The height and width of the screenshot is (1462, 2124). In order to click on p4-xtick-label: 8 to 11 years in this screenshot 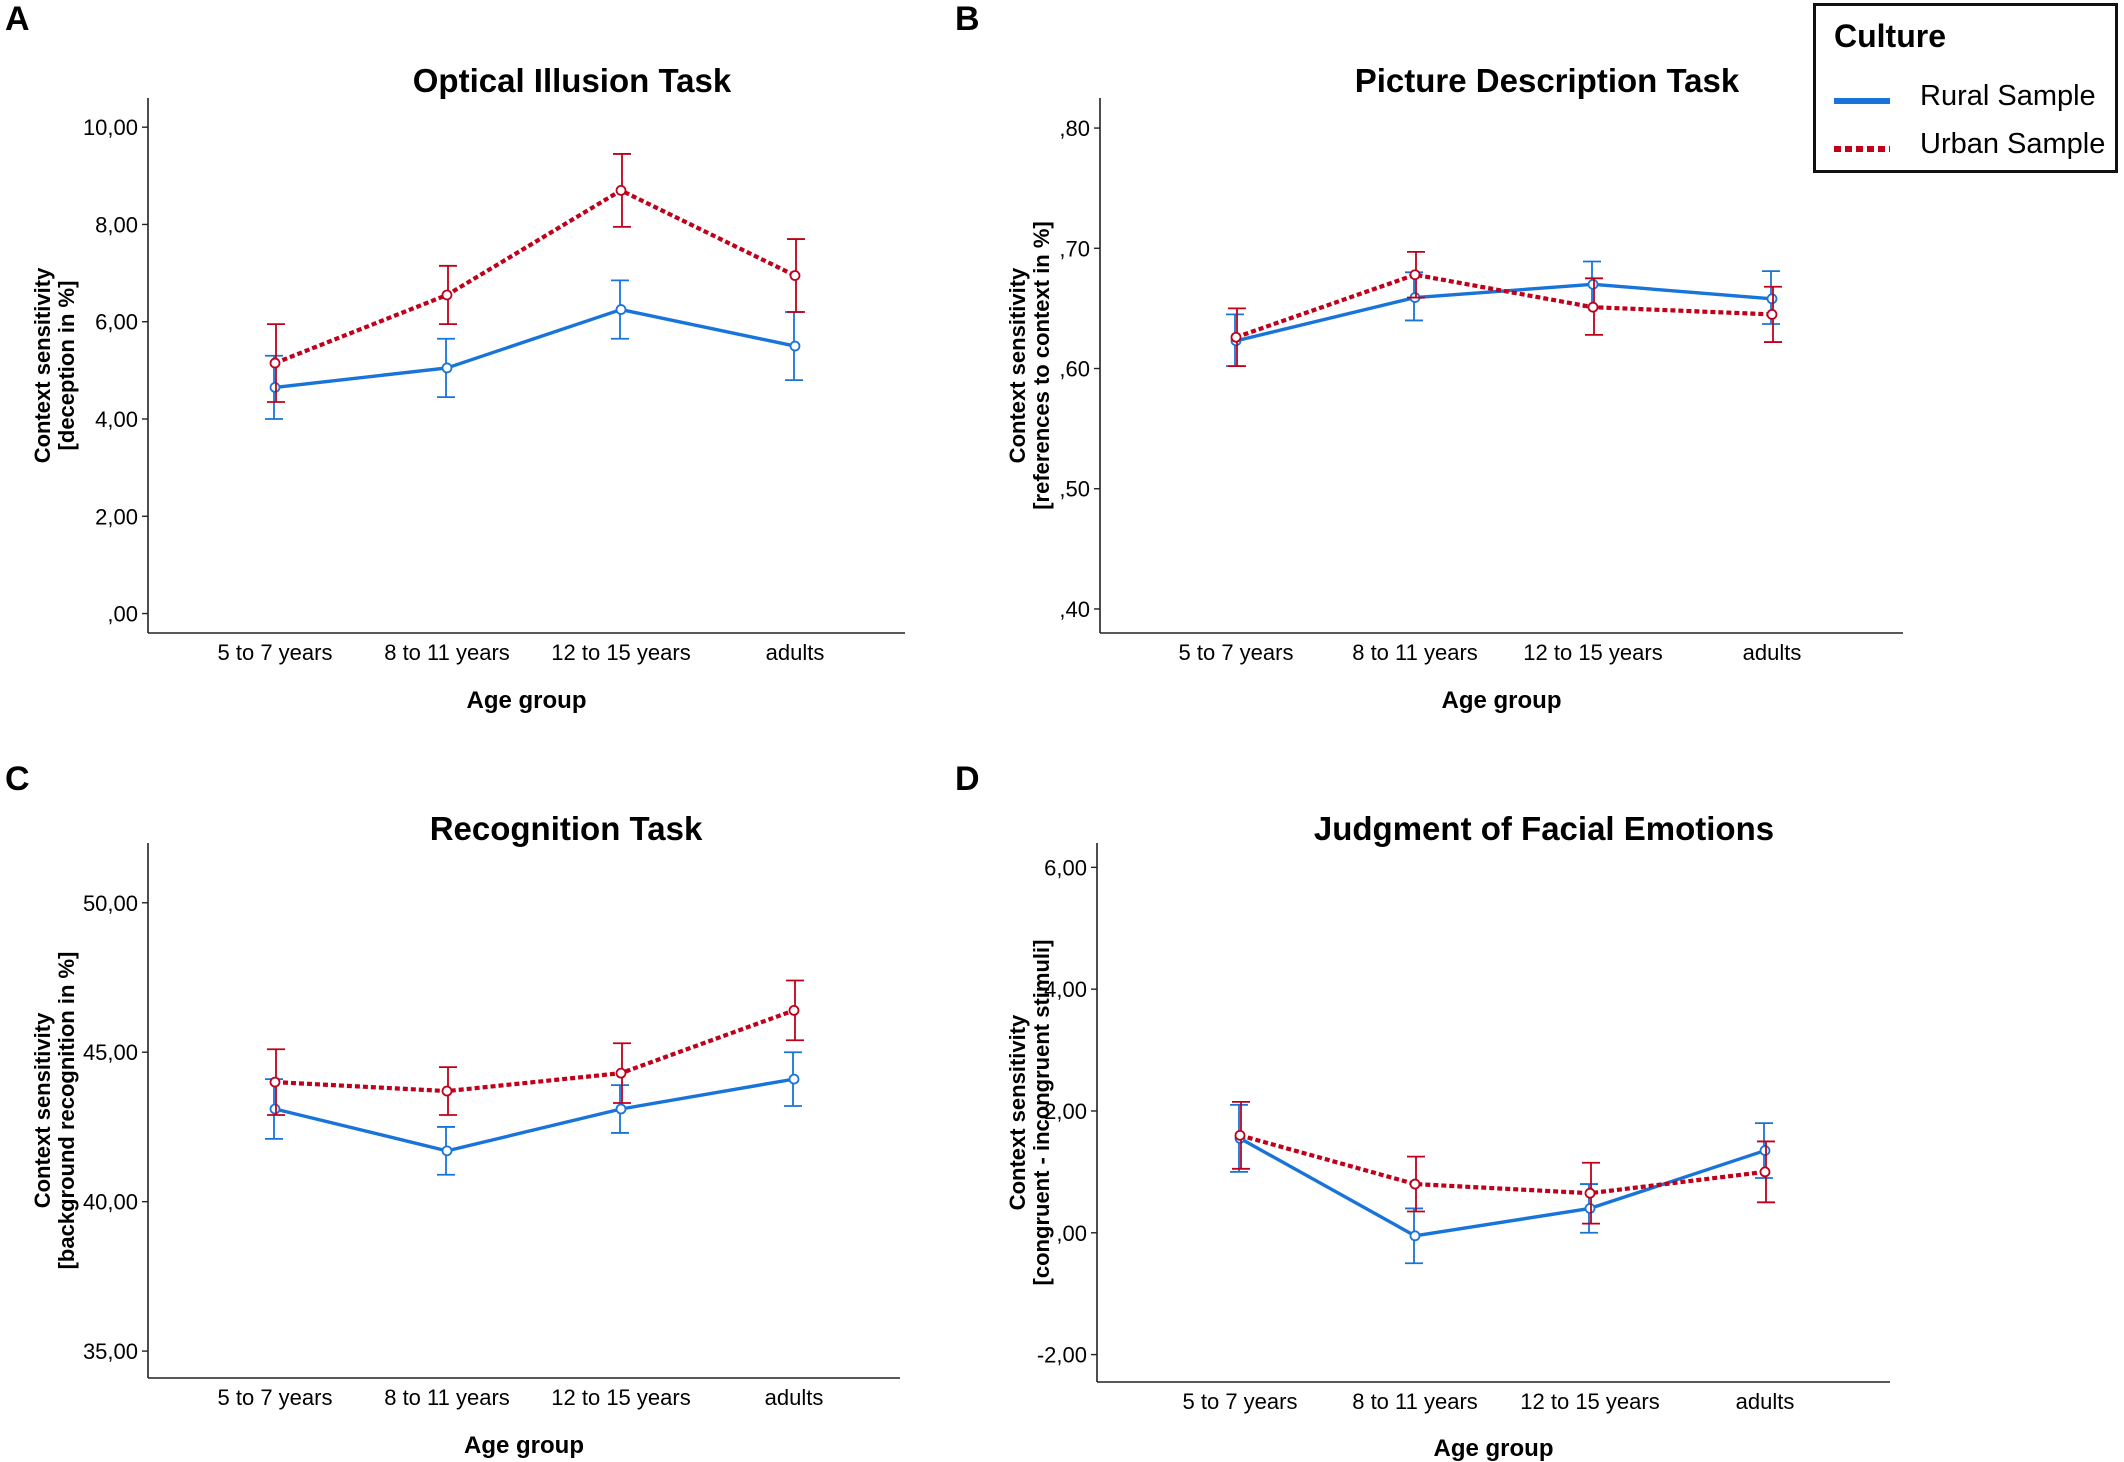, I will do `click(1415, 1401)`.